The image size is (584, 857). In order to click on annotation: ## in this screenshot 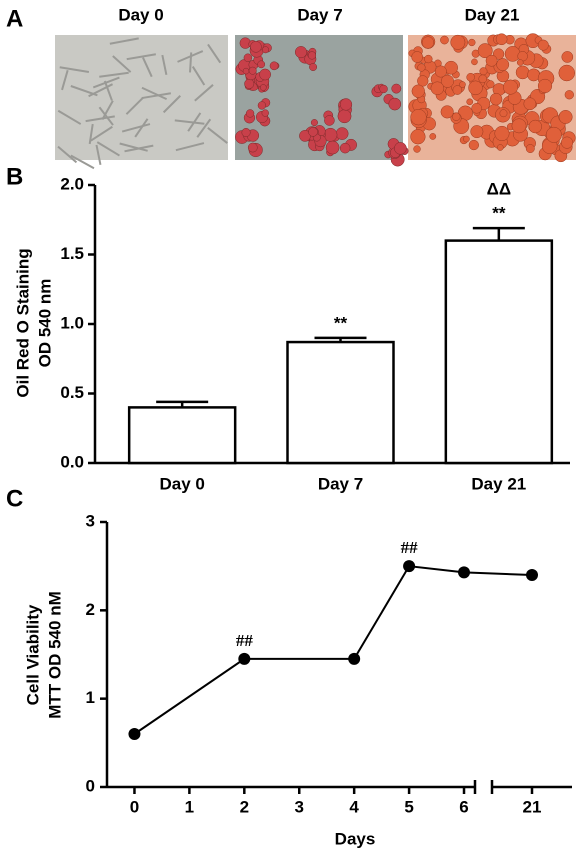, I will do `click(410, 547)`.